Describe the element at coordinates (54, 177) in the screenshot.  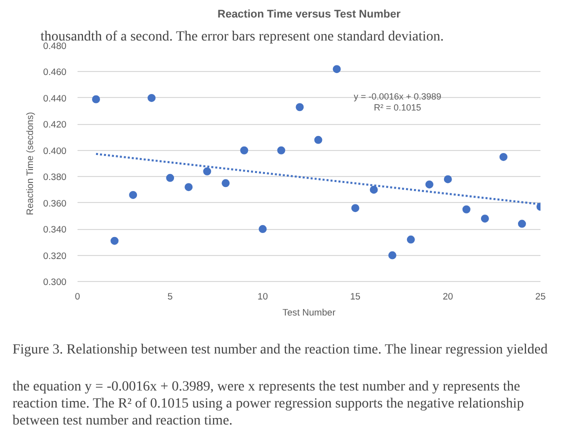
I see `y-tick-label: 0.380` at that location.